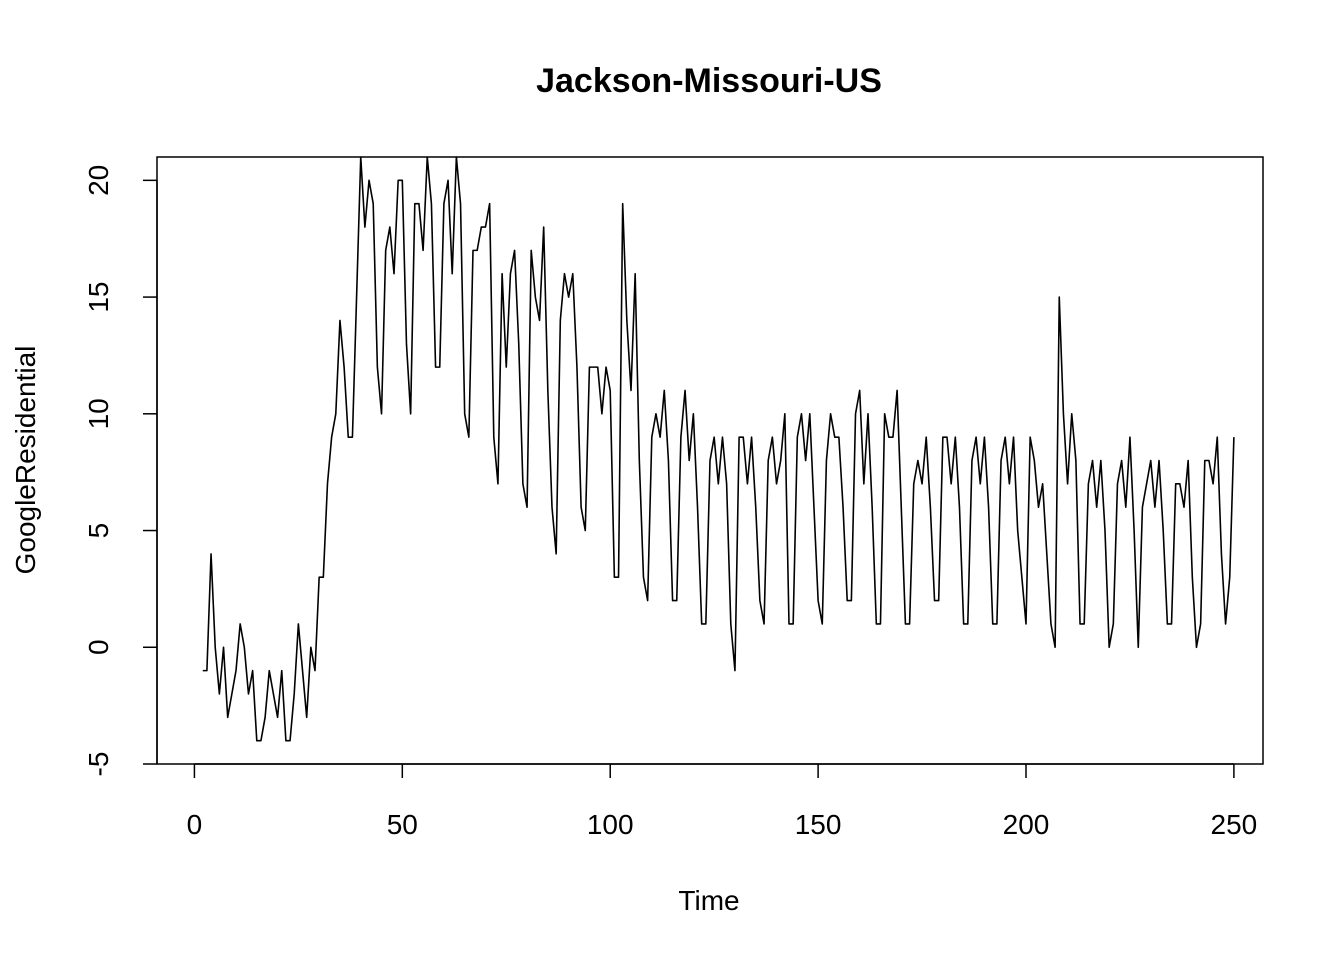  I want to click on x-axis: 0 50 100 150 200 250, so click(722, 801).